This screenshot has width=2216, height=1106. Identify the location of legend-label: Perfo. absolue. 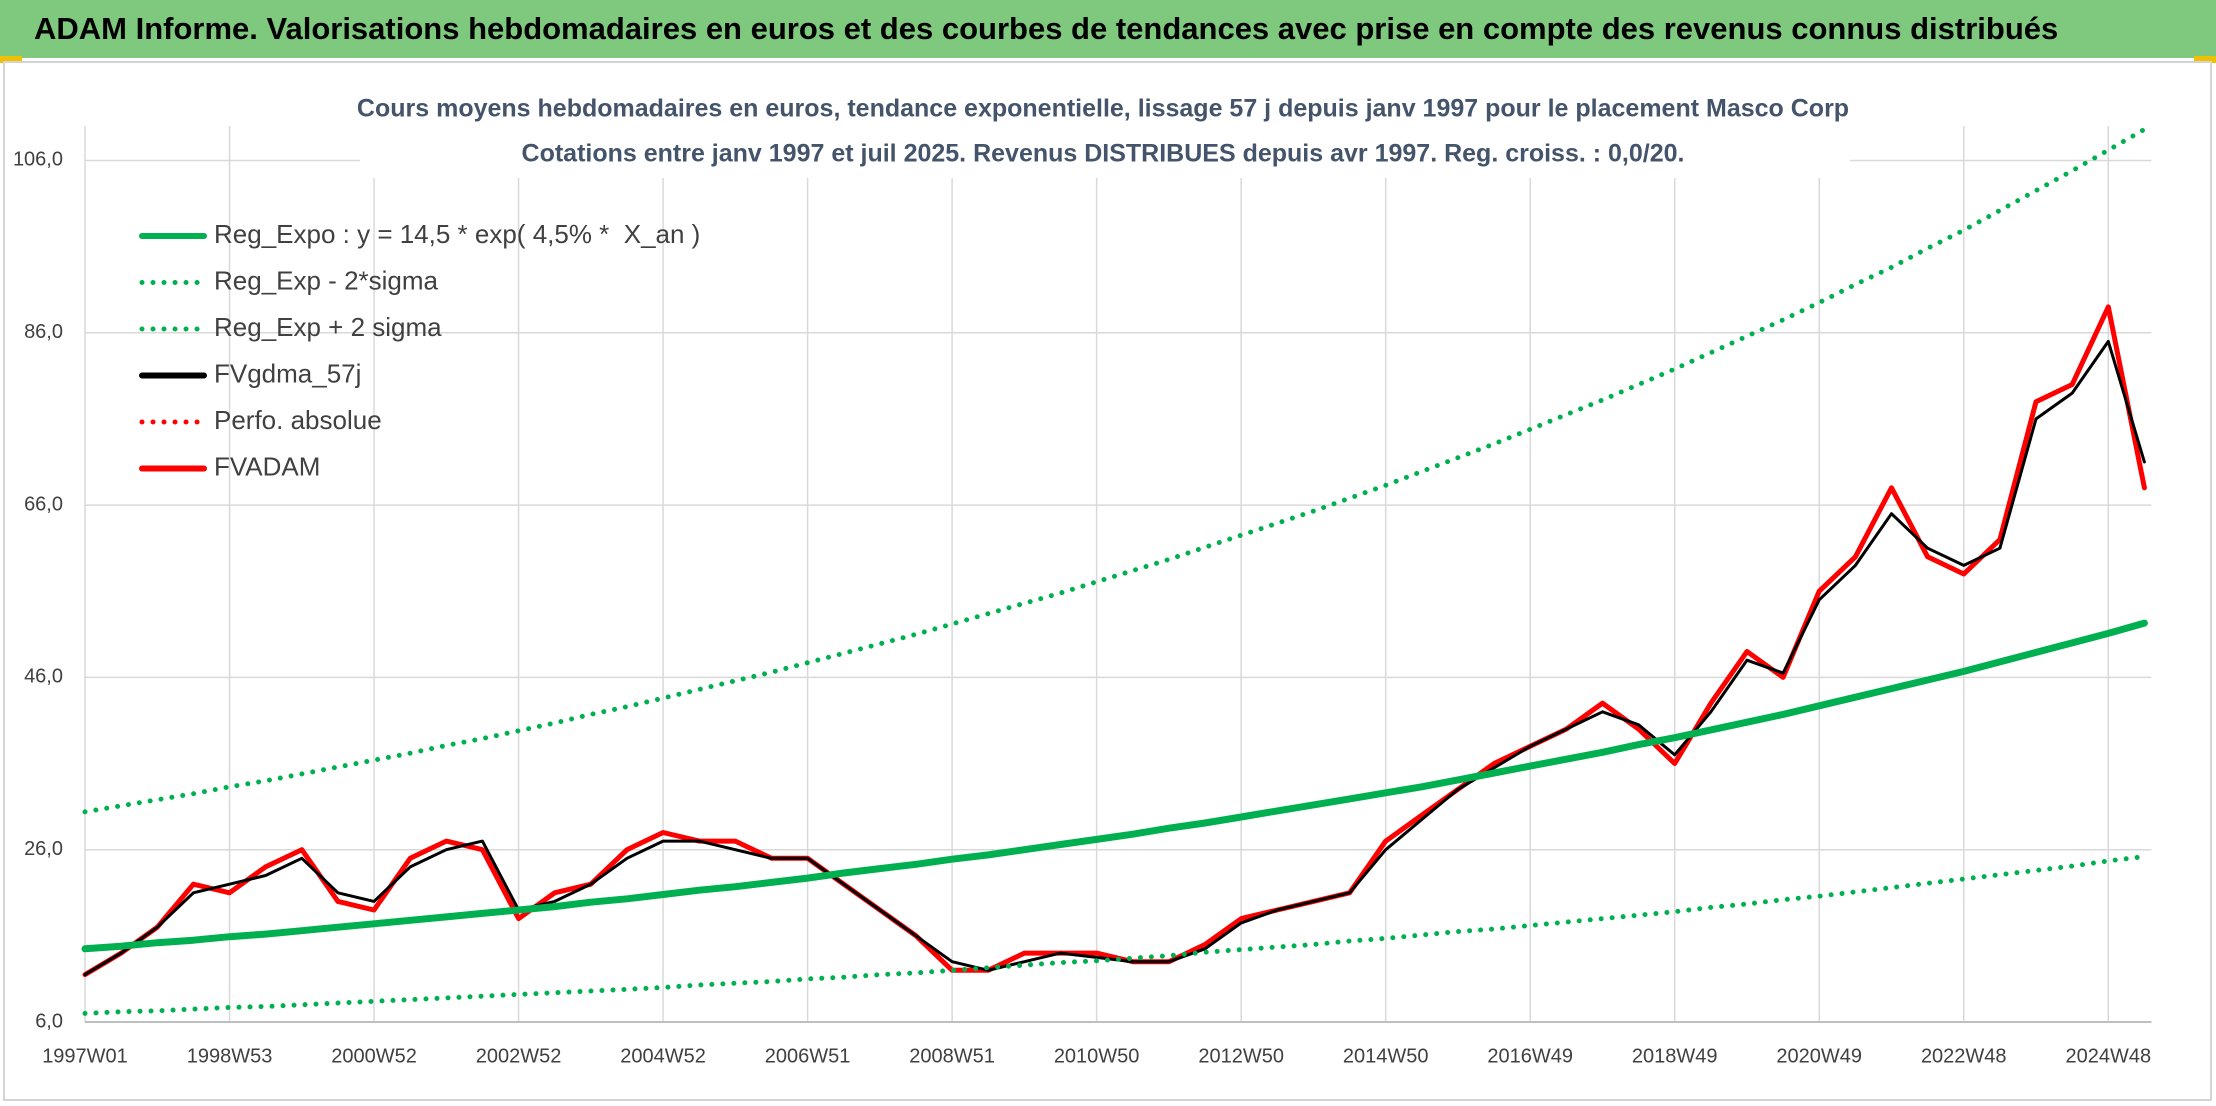
(298, 420).